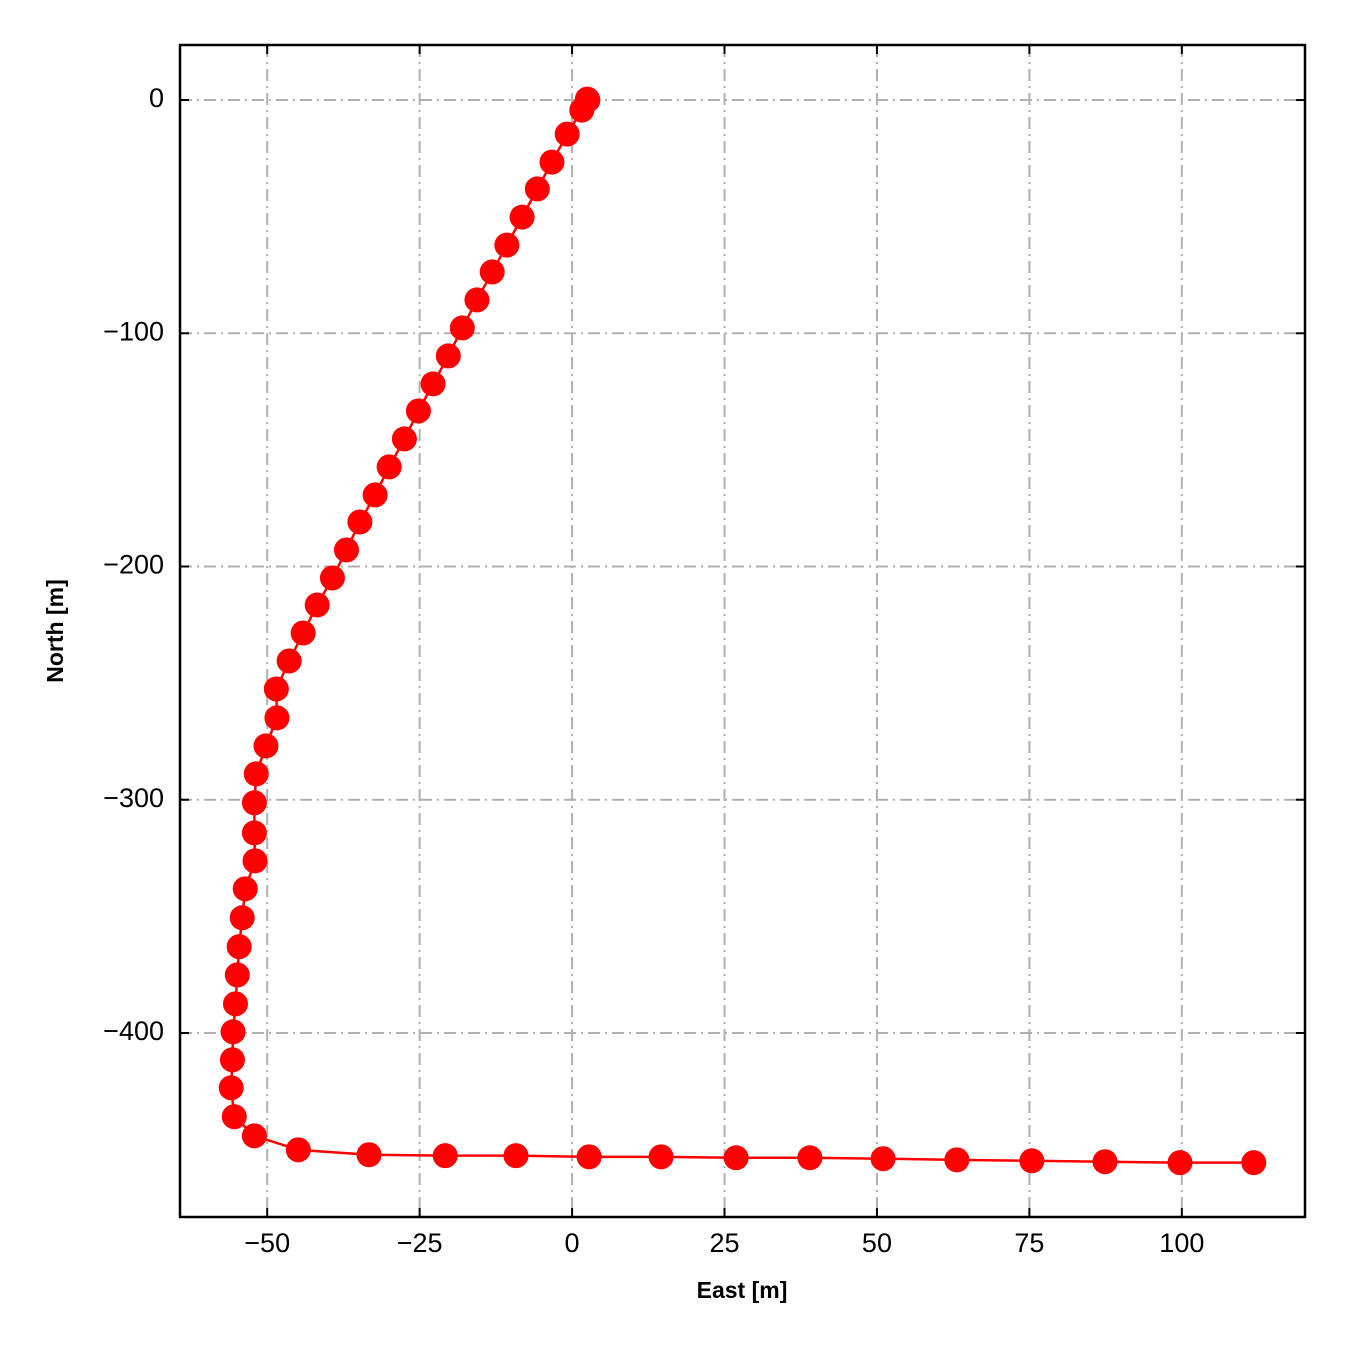 The height and width of the screenshot is (1350, 1350). What do you see at coordinates (1181, 1243) in the screenshot?
I see `x-tick-label: 100` at bounding box center [1181, 1243].